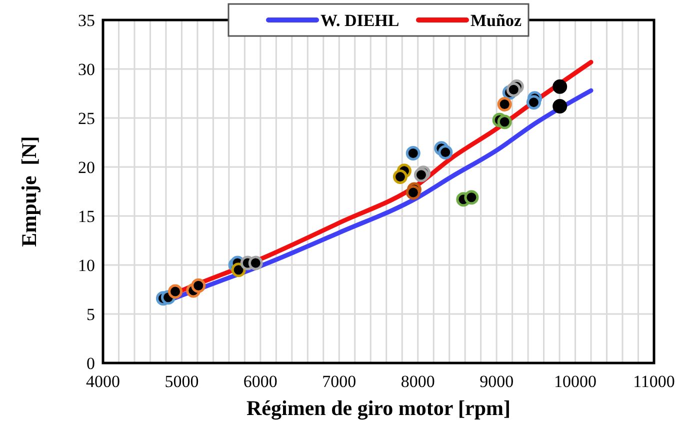 This screenshot has width=691, height=439. I want to click on x-tick-label: 10000, so click(575, 381).